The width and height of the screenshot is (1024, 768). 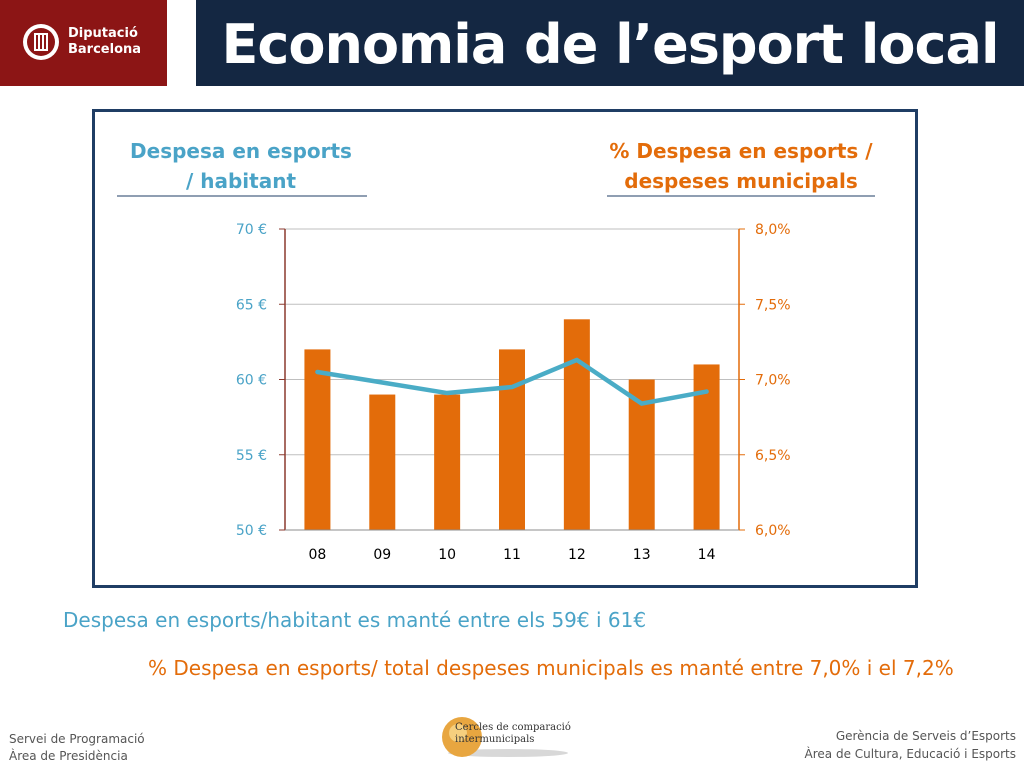 What do you see at coordinates (318, 555) in the screenshot?
I see `x-tick-label: 08` at bounding box center [318, 555].